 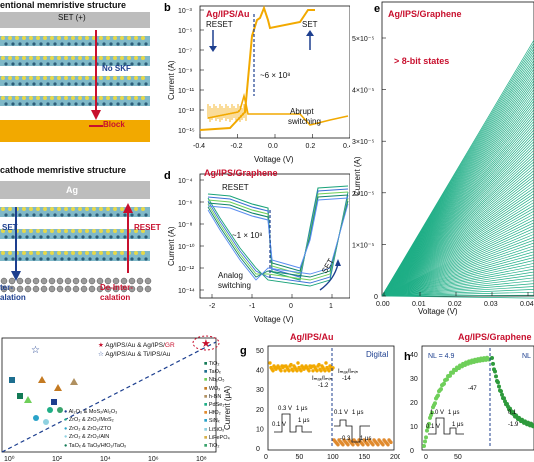 What do you see at coordinates (10, 227) in the screenshot?
I see `set-label-c: SET` at bounding box center [10, 227].